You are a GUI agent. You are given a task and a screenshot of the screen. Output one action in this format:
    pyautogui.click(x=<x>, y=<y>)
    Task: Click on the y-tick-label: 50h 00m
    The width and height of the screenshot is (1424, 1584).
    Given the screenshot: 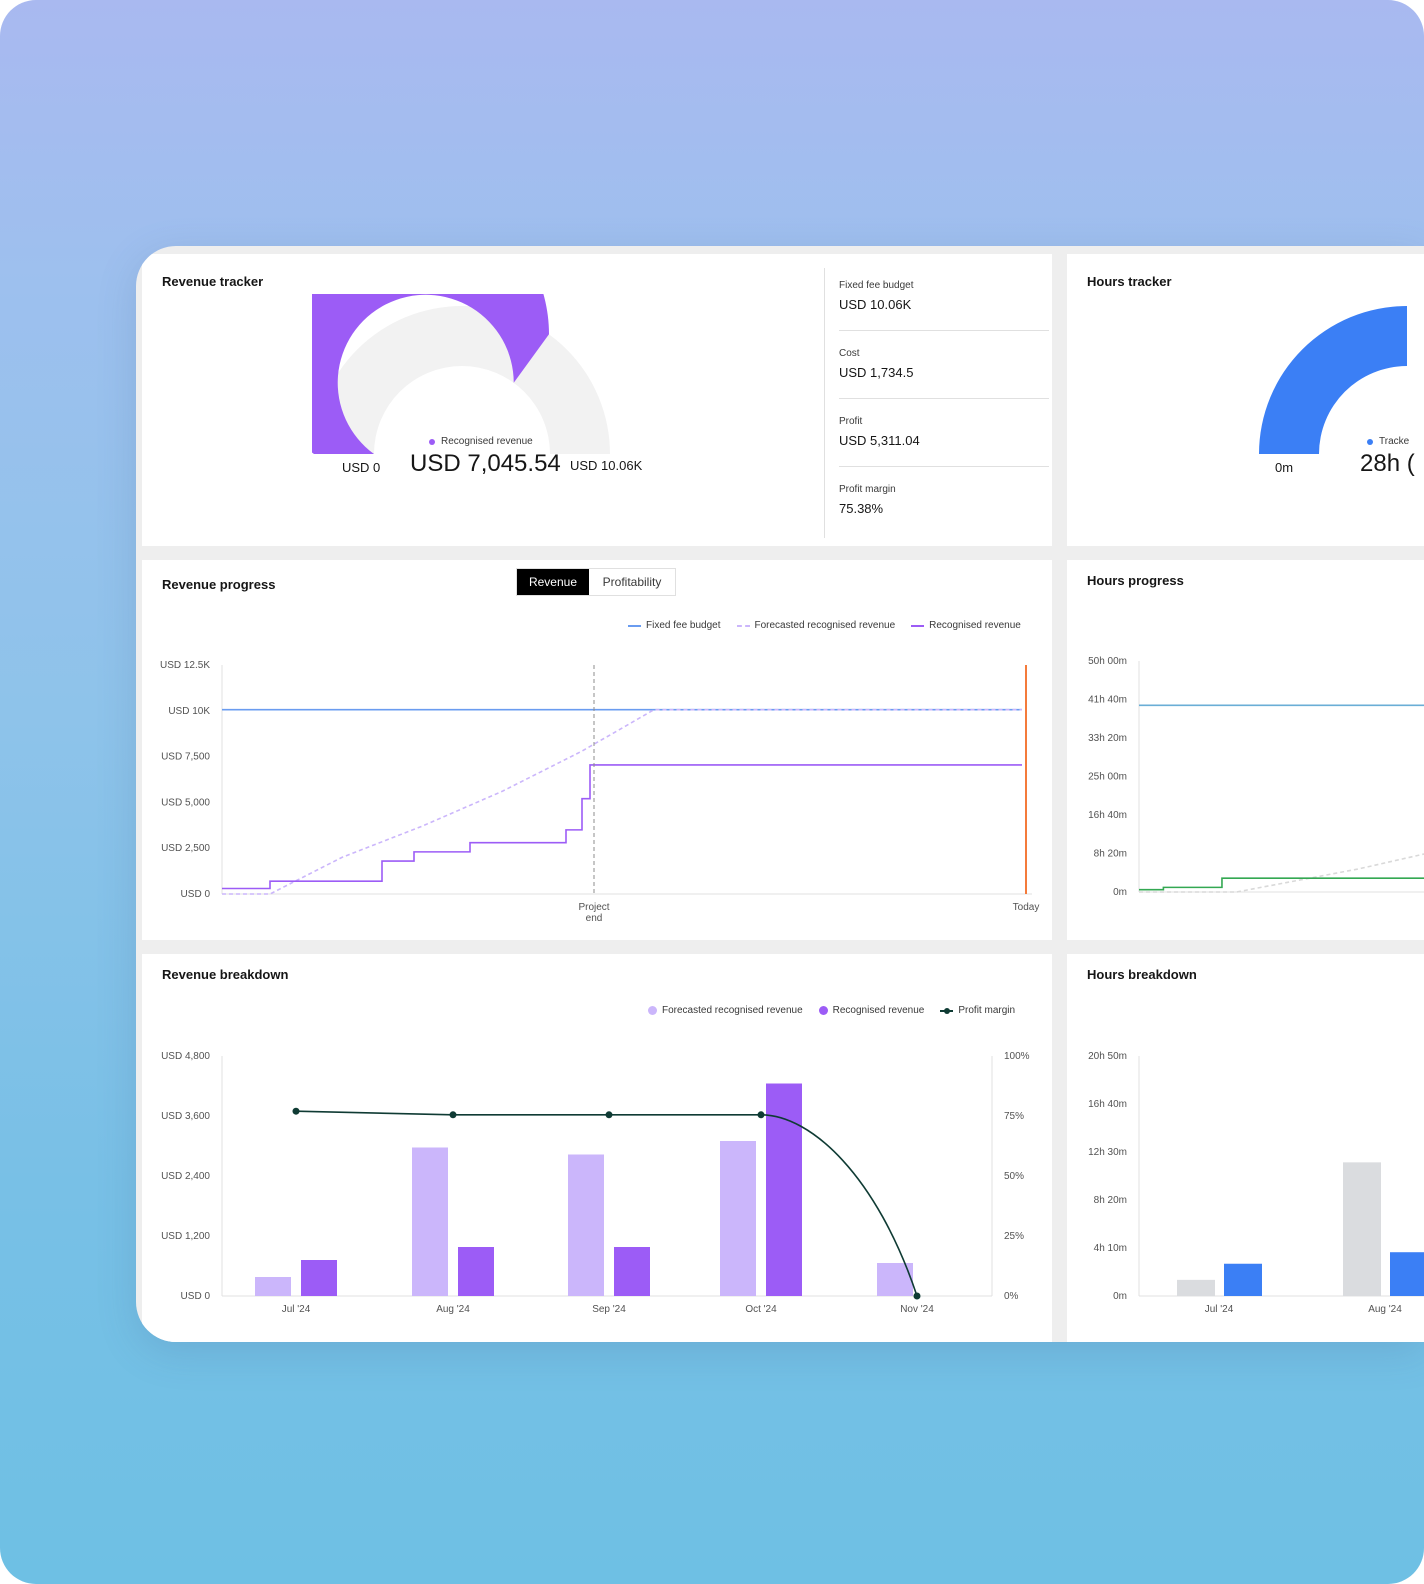 What is the action you would take?
    pyautogui.click(x=1107, y=661)
    